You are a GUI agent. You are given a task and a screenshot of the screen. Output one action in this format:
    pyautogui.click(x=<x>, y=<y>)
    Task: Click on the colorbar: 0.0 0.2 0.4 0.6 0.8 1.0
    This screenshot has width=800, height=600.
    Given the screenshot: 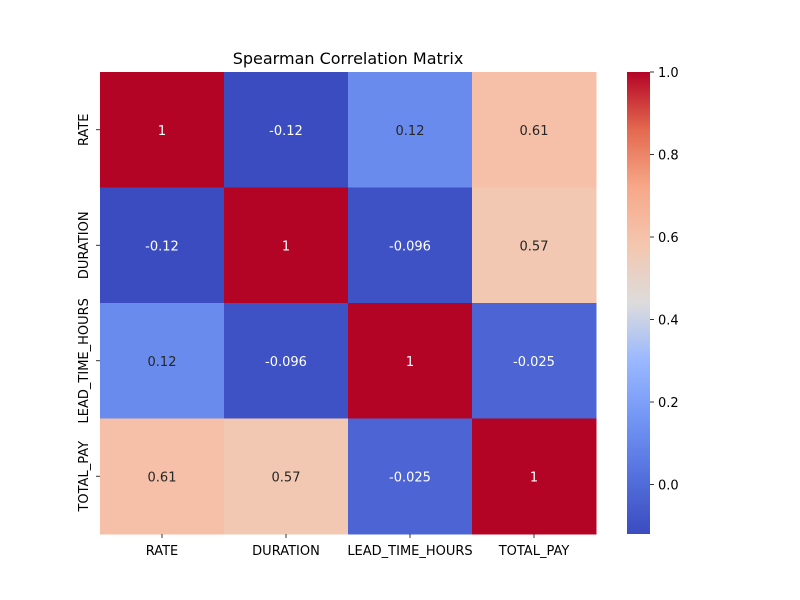 What is the action you would take?
    pyautogui.click(x=653, y=300)
    